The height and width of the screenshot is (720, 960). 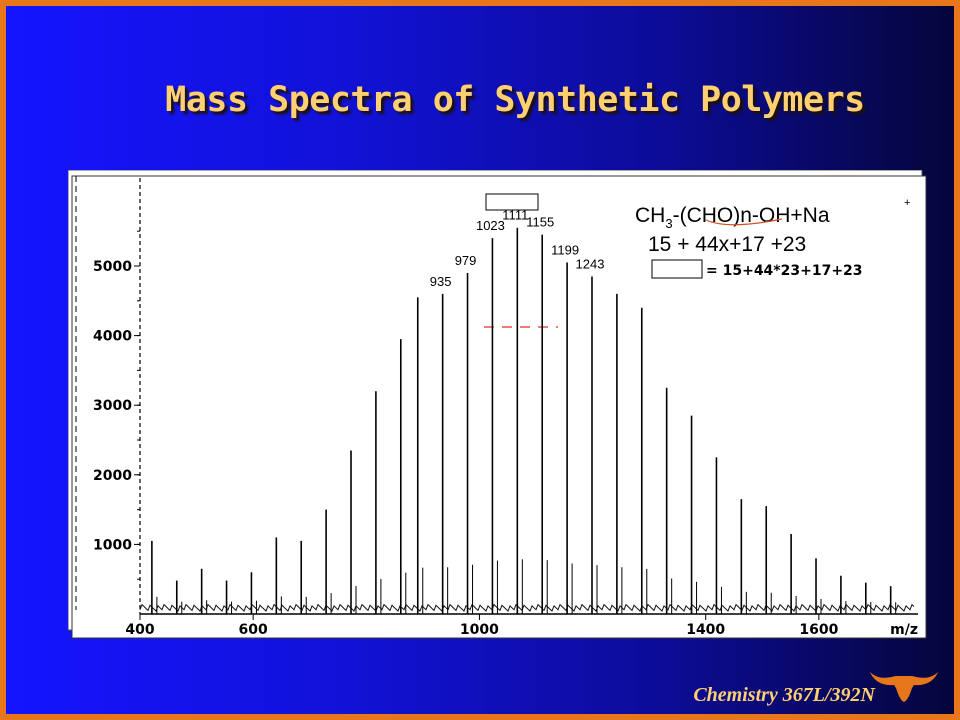 I want to click on peak-mass-label: 1243, so click(x=590, y=263).